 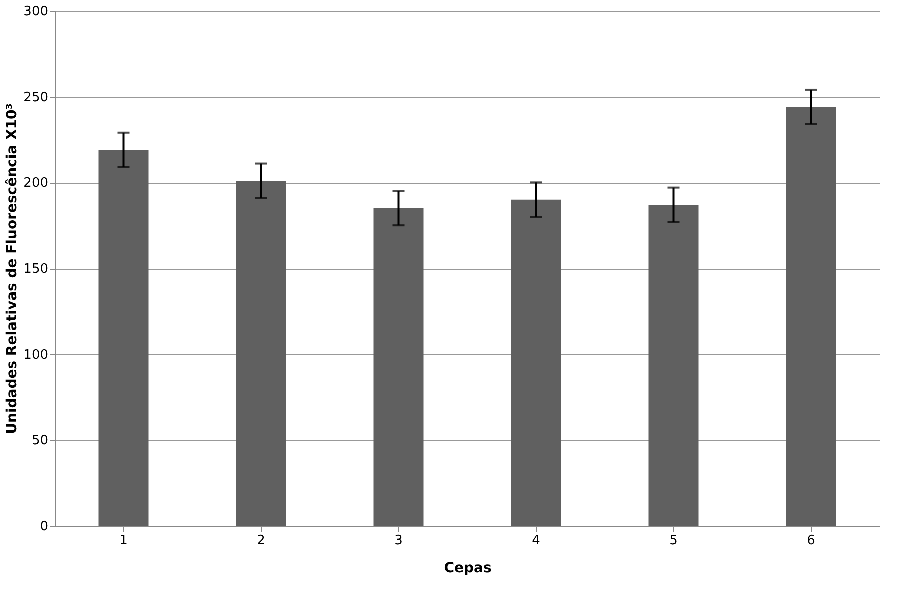 What do you see at coordinates (674, 541) in the screenshot?
I see `x-tick-label: 5` at bounding box center [674, 541].